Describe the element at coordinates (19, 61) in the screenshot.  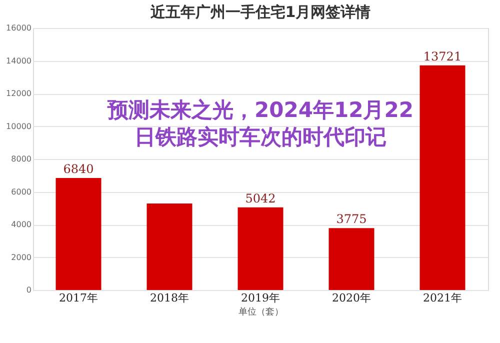
I see `y-tick-label: 14000` at that location.